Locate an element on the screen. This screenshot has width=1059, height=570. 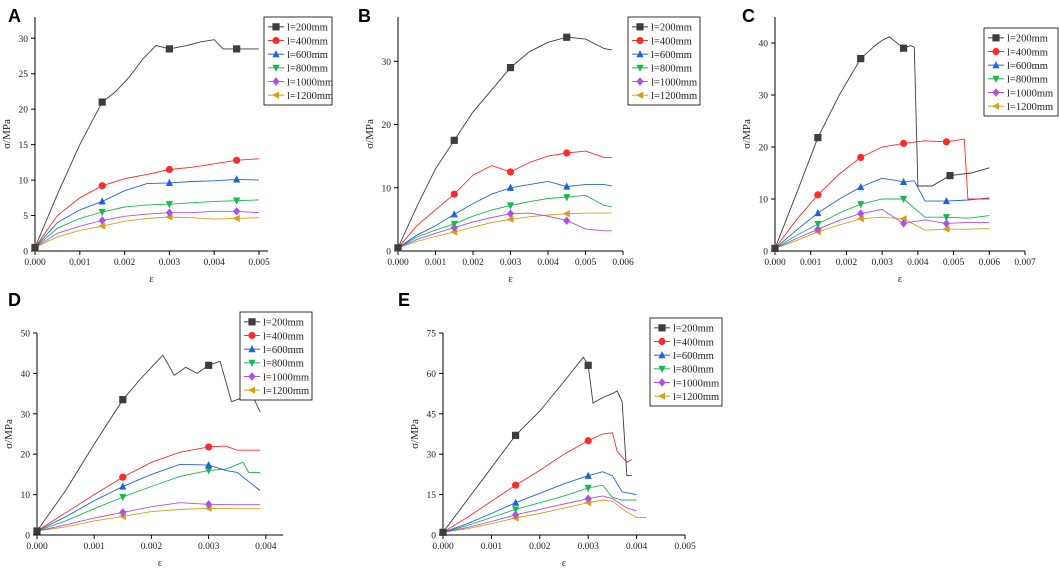
y-tick-label: 0 is located at coordinates (25, 253).